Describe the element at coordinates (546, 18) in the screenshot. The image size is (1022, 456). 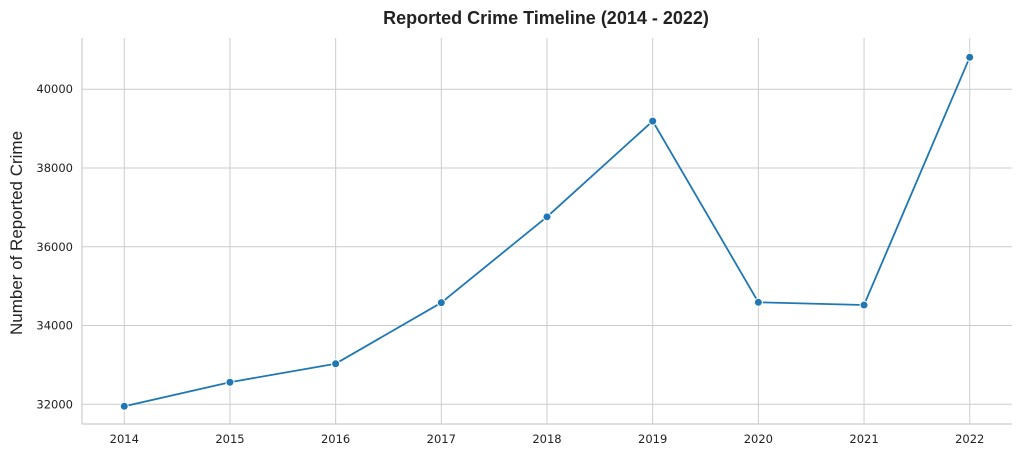
I see `chart-title: Reported Crime Timeline (2014 - 2022)` at that location.